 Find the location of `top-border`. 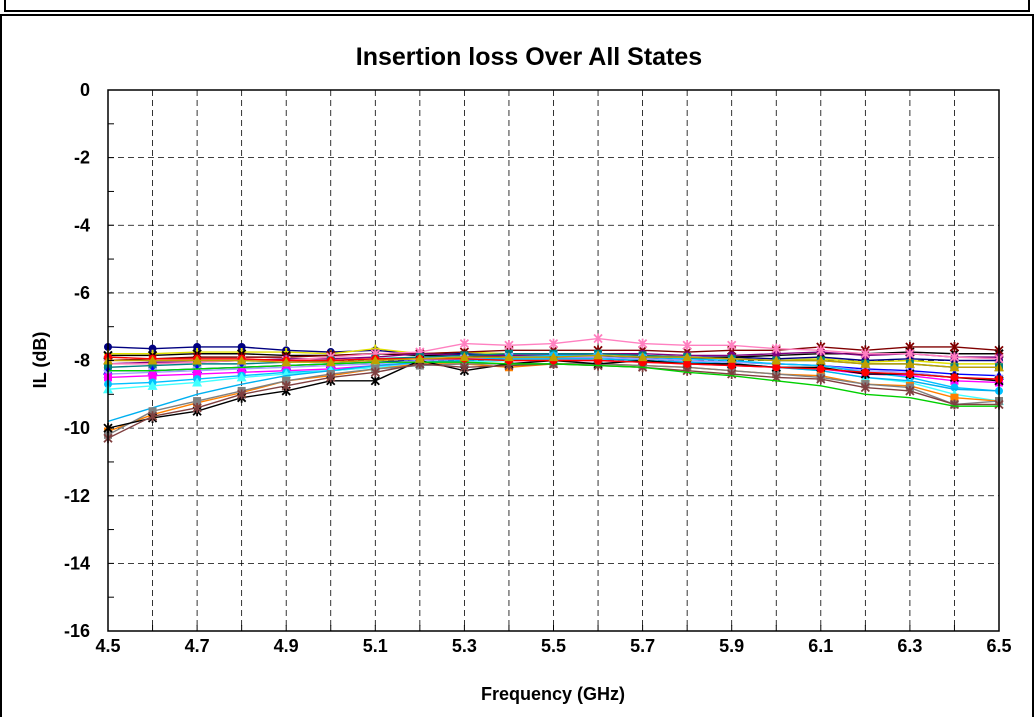

top-border is located at coordinates (517, 8).